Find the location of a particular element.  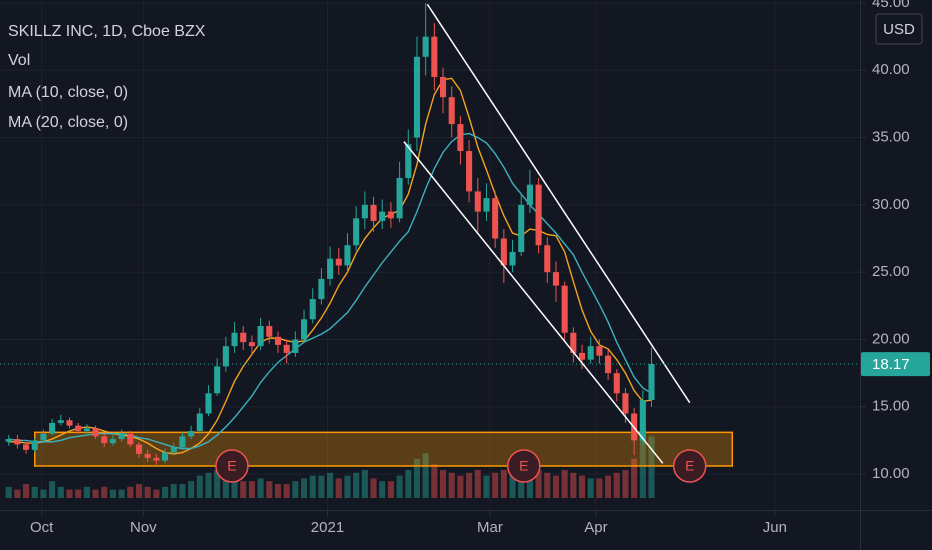

x-tick-label: Apr is located at coordinates (595, 527).